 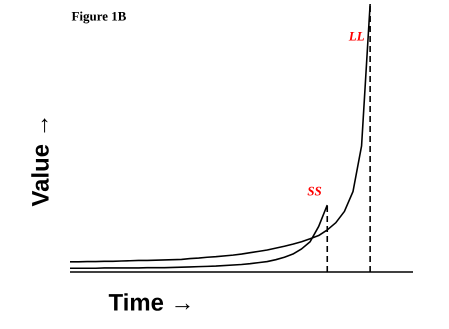 What do you see at coordinates (99, 18) in the screenshot?
I see `text: Figure 1B` at bounding box center [99, 18].